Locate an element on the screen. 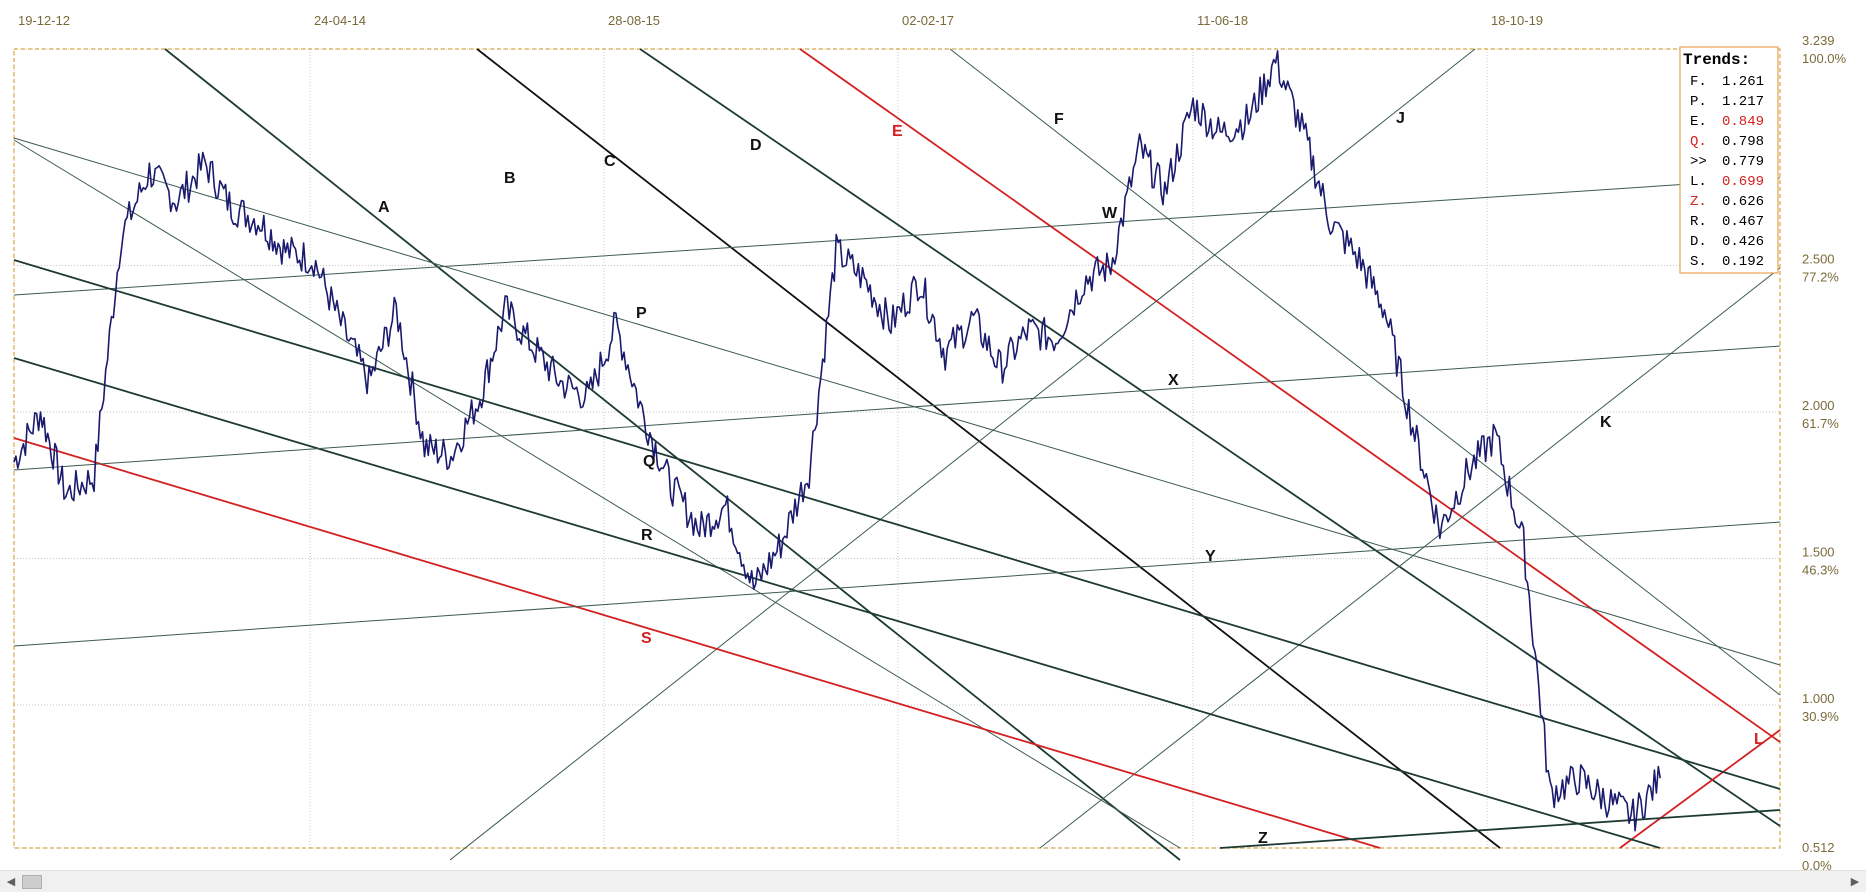  legend-entry-value: 0.626 is located at coordinates (1743, 202).